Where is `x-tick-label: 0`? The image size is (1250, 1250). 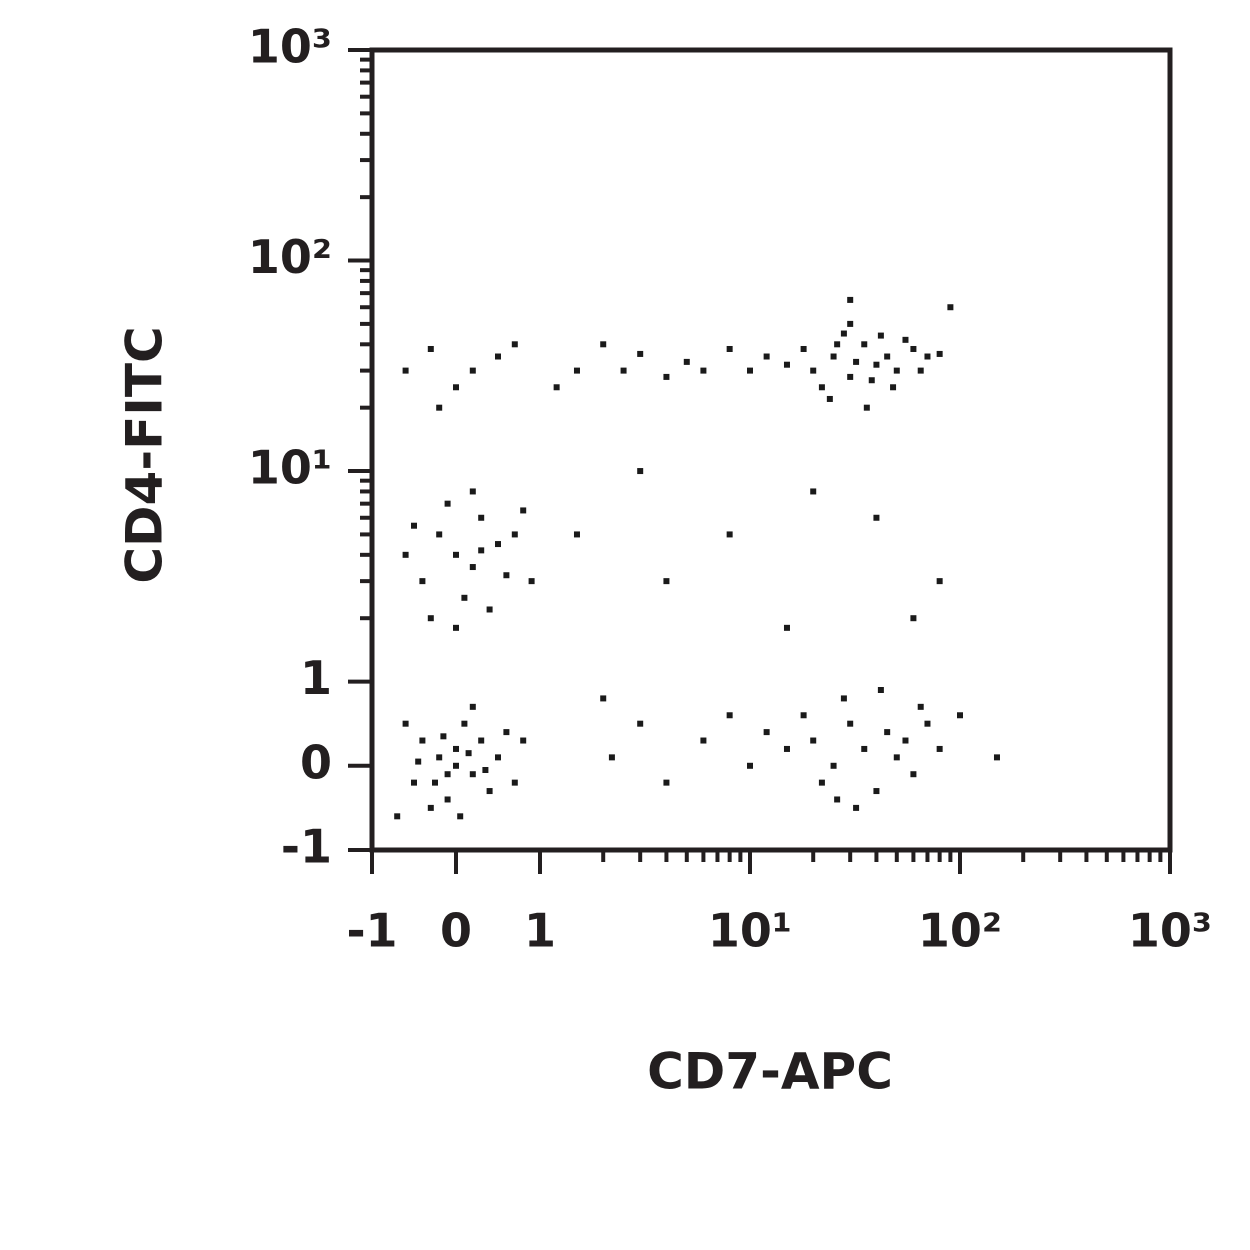 x-tick-label: 0 is located at coordinates (456, 931).